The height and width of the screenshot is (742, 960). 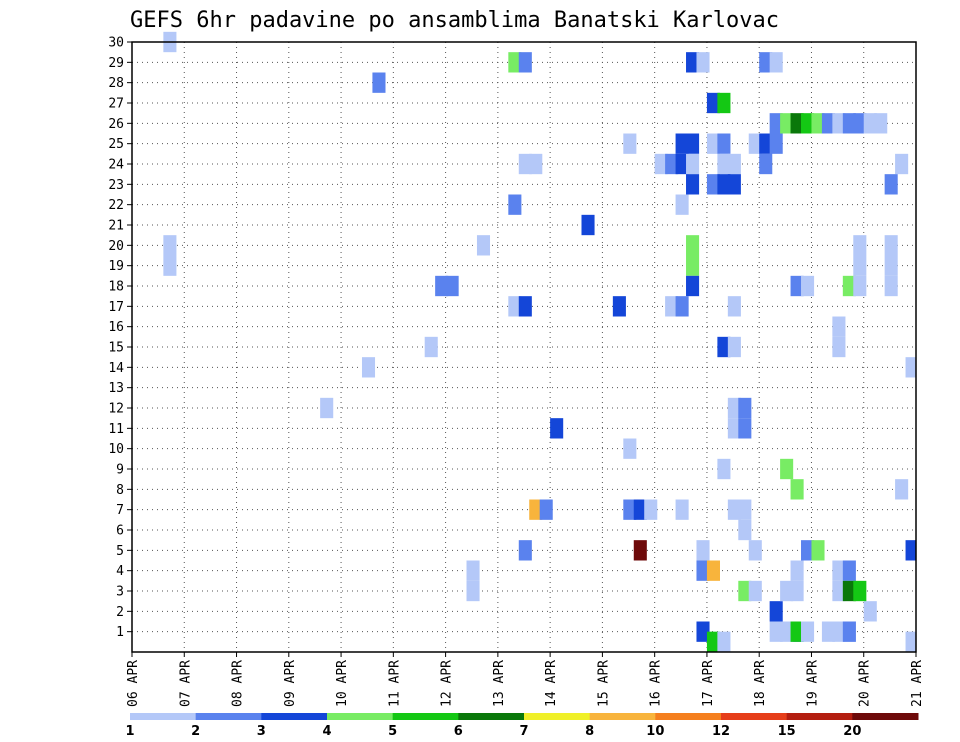 What do you see at coordinates (116, 266) in the screenshot?
I see `y-tick-label: 19` at bounding box center [116, 266].